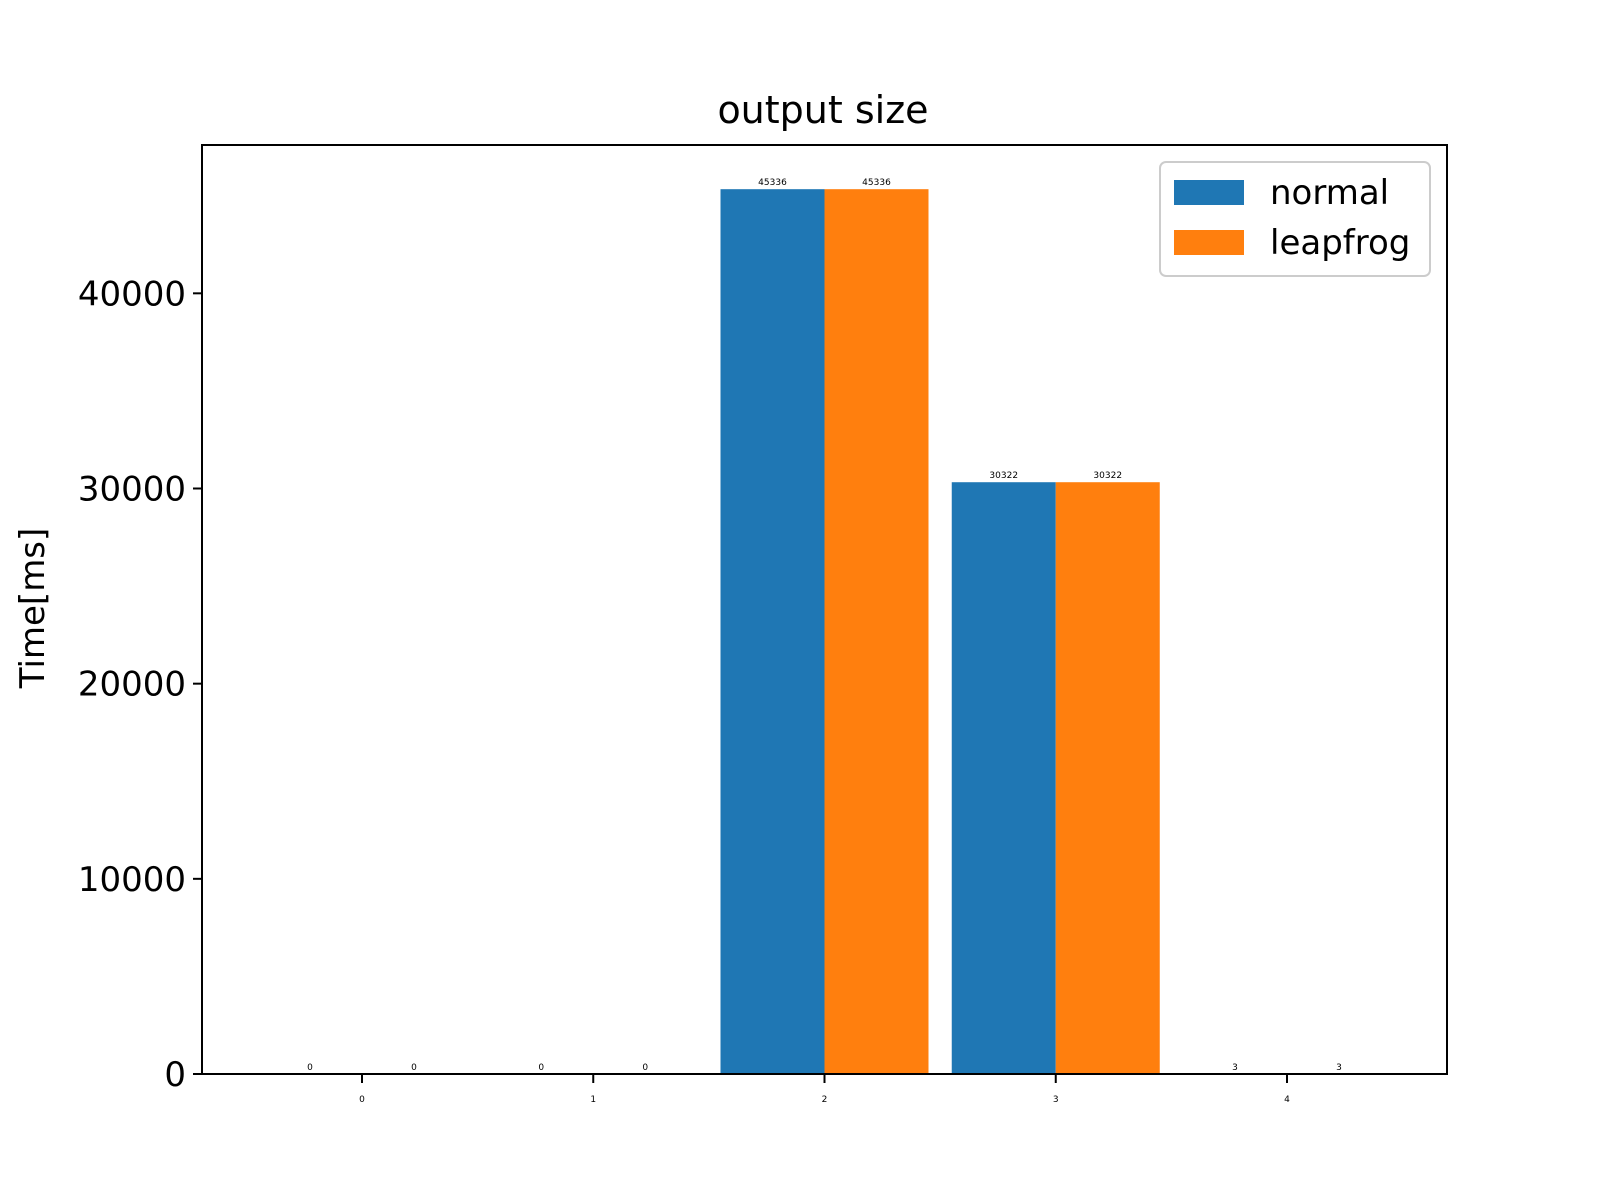 This screenshot has height=1200, width=1600. Describe the element at coordinates (876, 183) in the screenshot. I see `bar-value-label-leapfrog-2: 45336` at that location.